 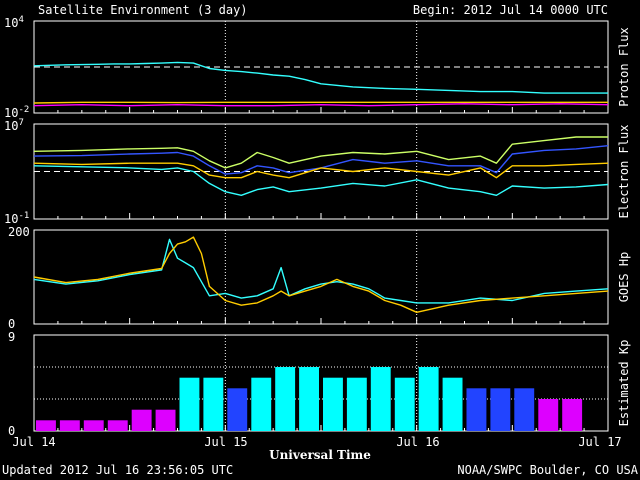 What do you see at coordinates (320, 102) in the screenshot?
I see `proton-series-yellow` at bounding box center [320, 102].